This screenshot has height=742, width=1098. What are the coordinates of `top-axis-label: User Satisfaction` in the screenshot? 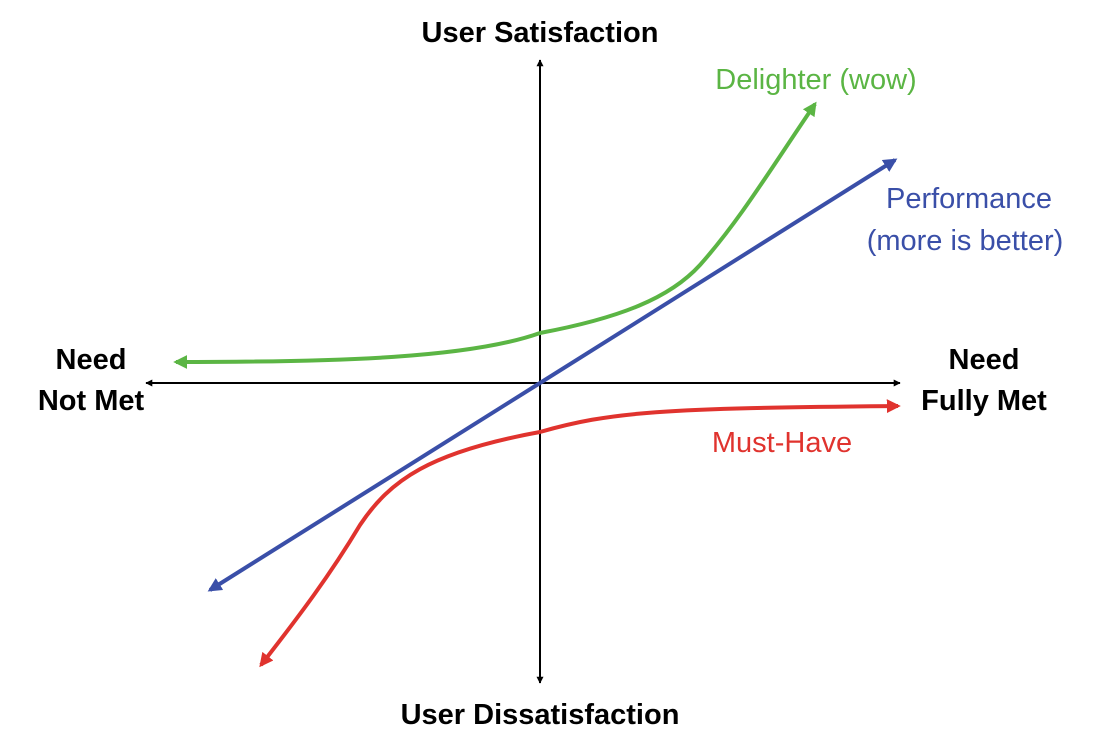 It's located at (540, 33).